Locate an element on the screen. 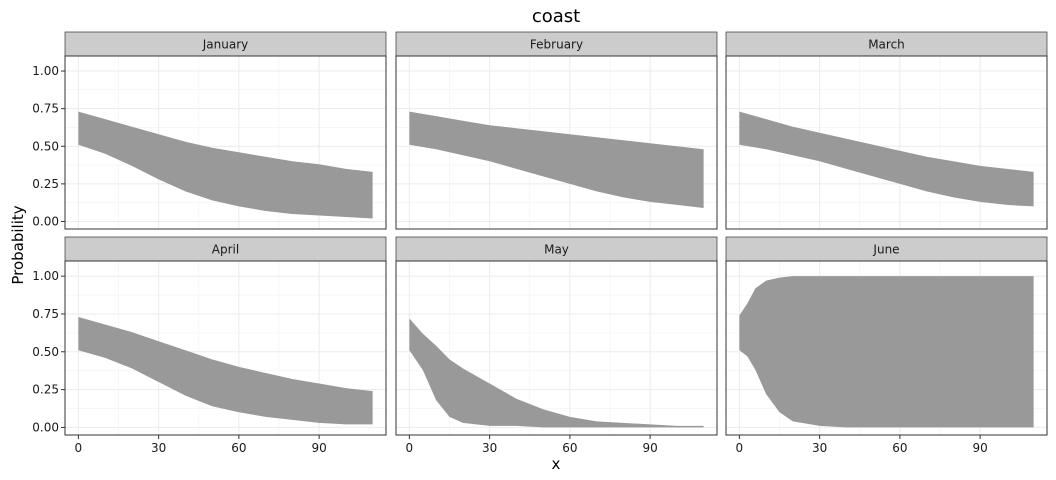 The width and height of the screenshot is (1056, 480). panel-february: February is located at coordinates (556, 130).